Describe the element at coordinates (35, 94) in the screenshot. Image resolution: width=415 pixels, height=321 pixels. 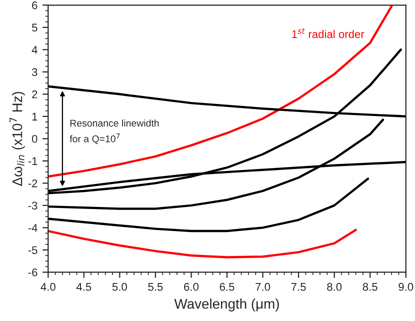
I see `y-tick-label: 2` at that location.